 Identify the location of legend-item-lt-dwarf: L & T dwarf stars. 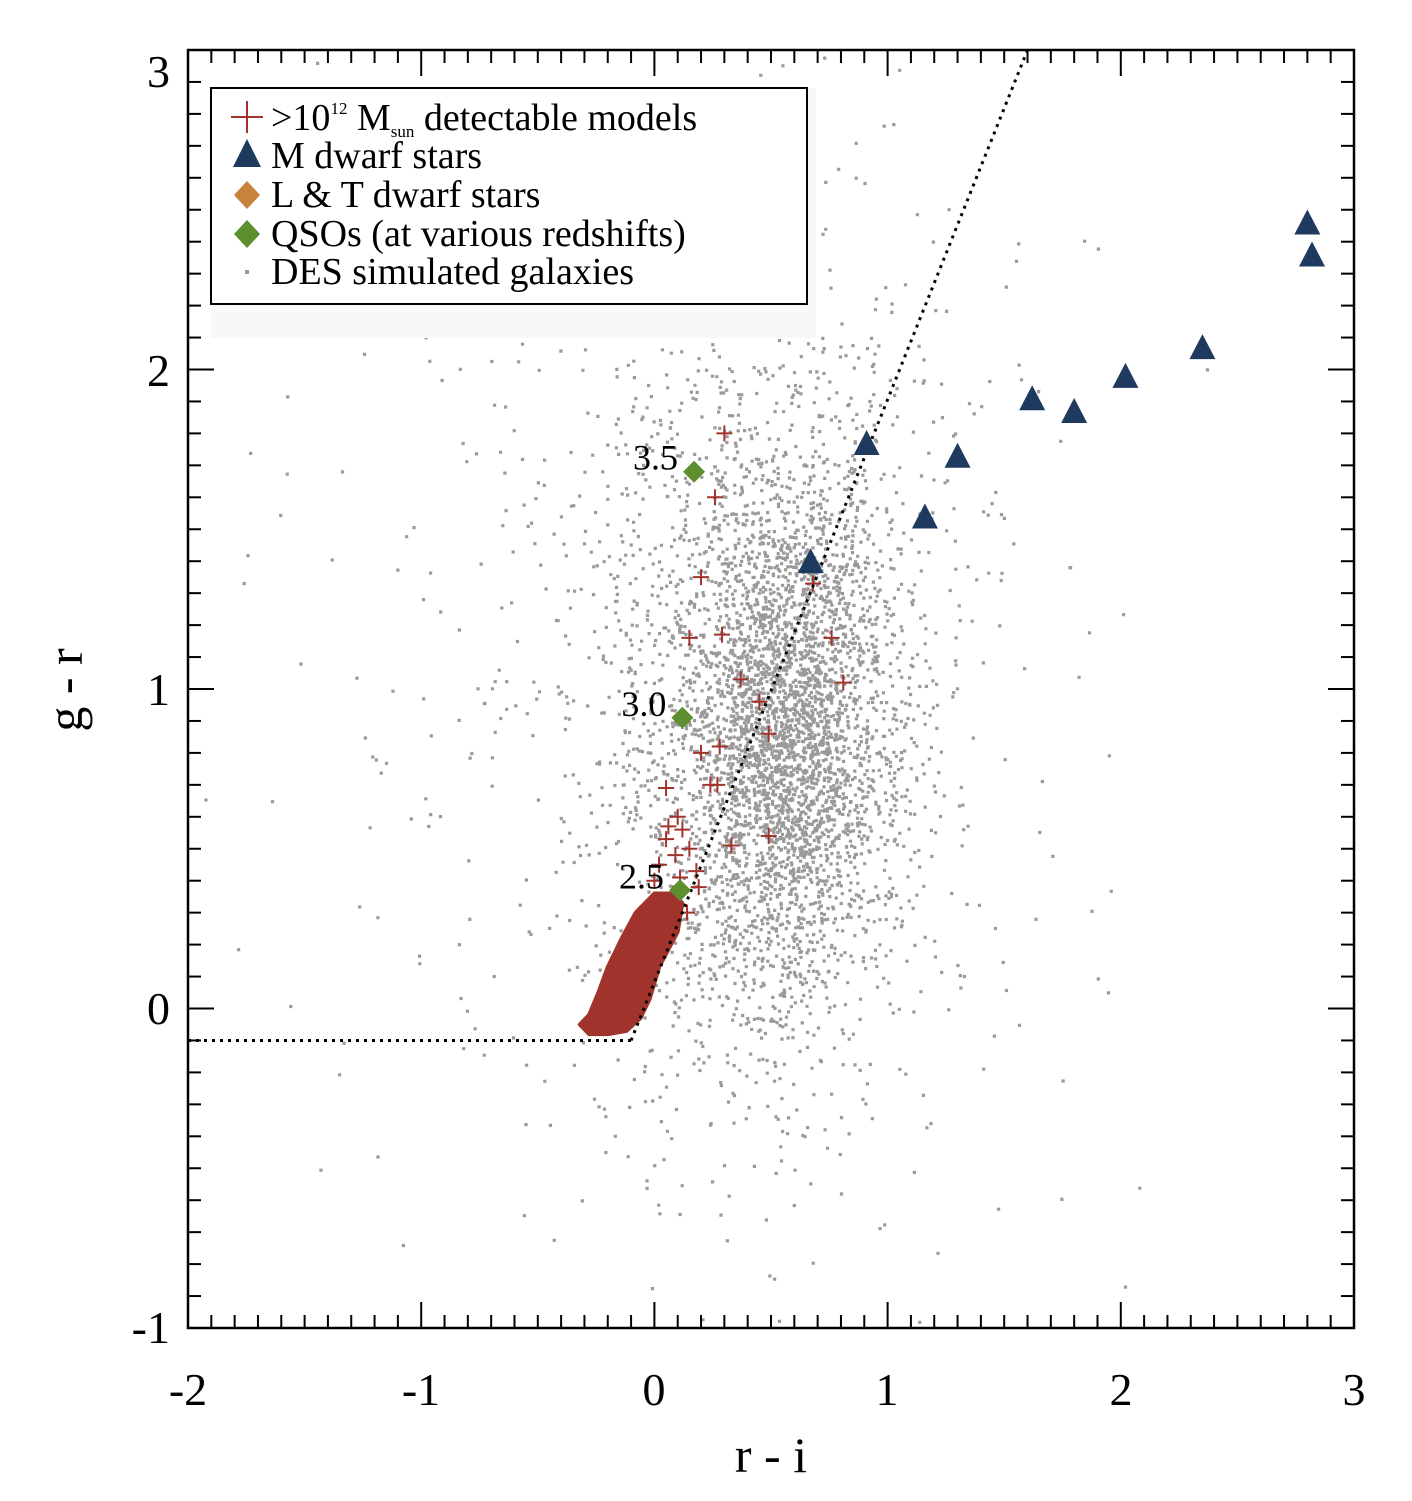
(387, 195).